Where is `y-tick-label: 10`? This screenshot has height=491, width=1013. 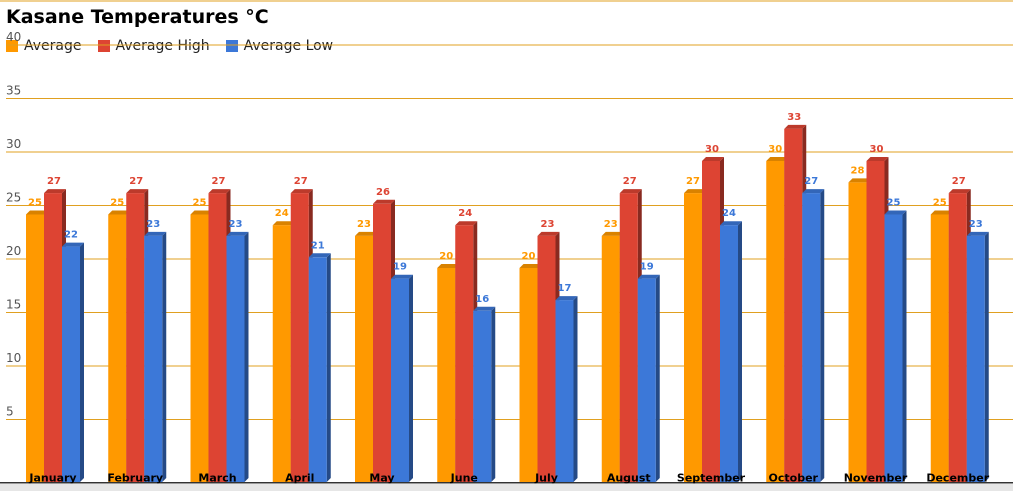
y-tick-label: 10 is located at coordinates (13, 358).